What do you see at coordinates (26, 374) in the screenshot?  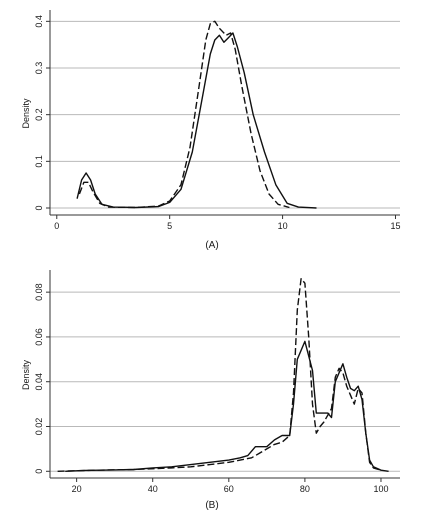 I see `y-axis-label-b: Density` at bounding box center [26, 374].